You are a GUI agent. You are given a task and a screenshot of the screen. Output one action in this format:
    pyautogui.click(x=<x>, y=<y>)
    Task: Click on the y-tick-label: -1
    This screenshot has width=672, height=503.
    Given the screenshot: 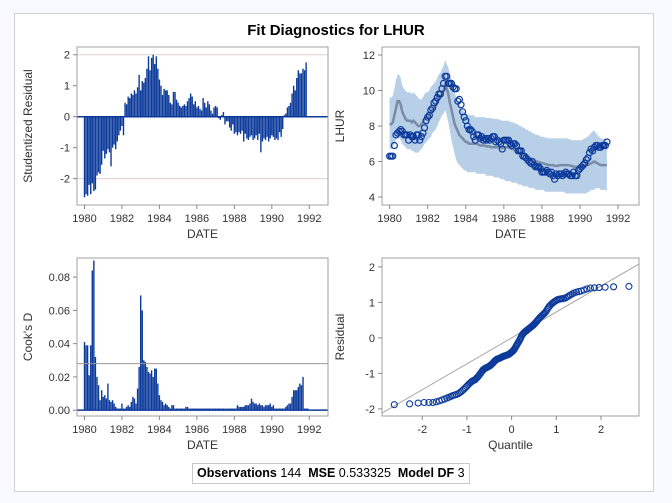 What is the action you would take?
    pyautogui.click(x=65, y=149)
    